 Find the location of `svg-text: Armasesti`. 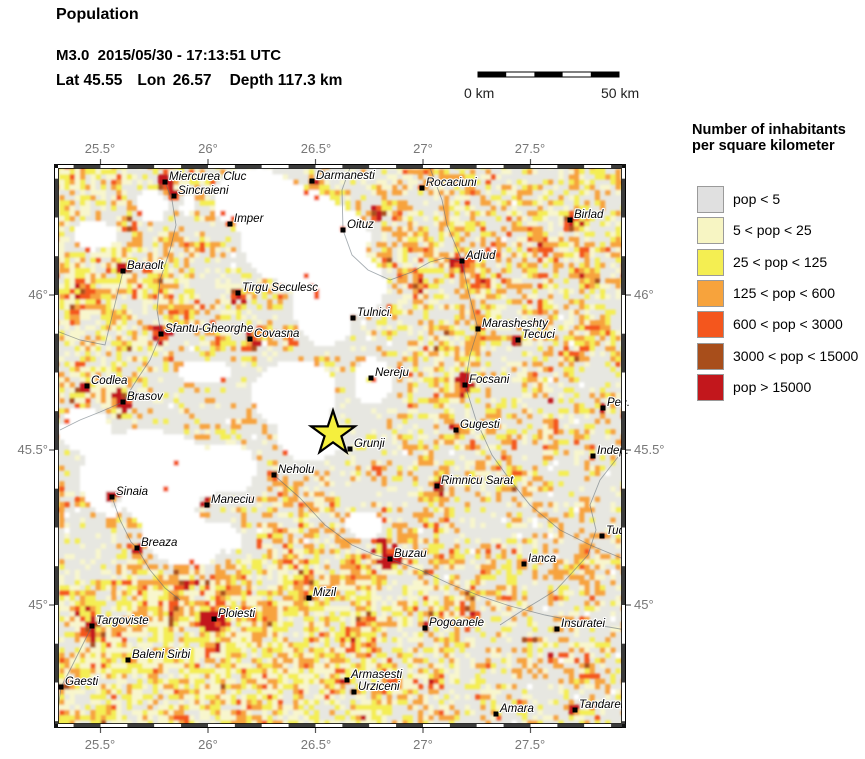

svg-text: Armasesti is located at coordinates (376, 675).